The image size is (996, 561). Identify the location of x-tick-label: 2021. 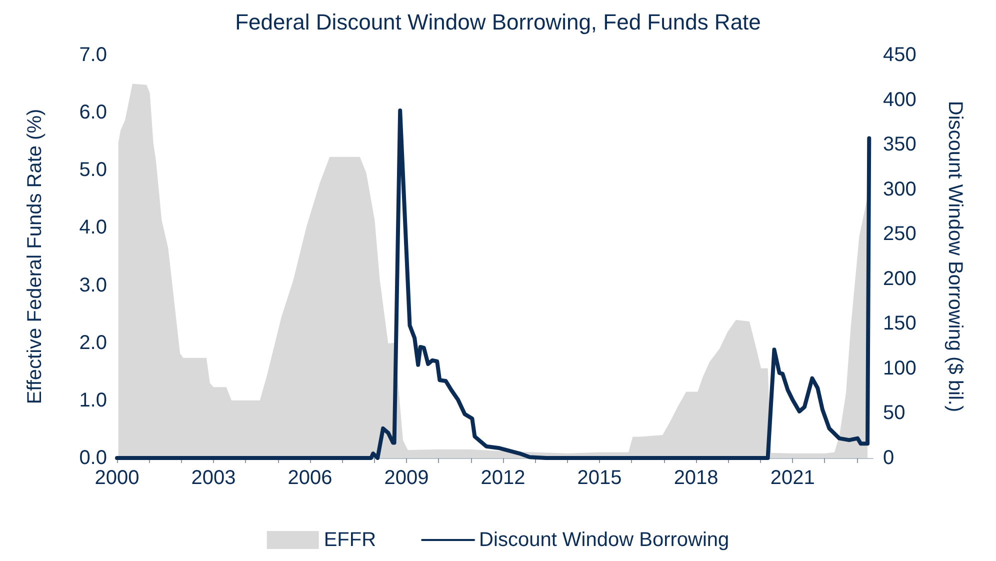
(792, 478).